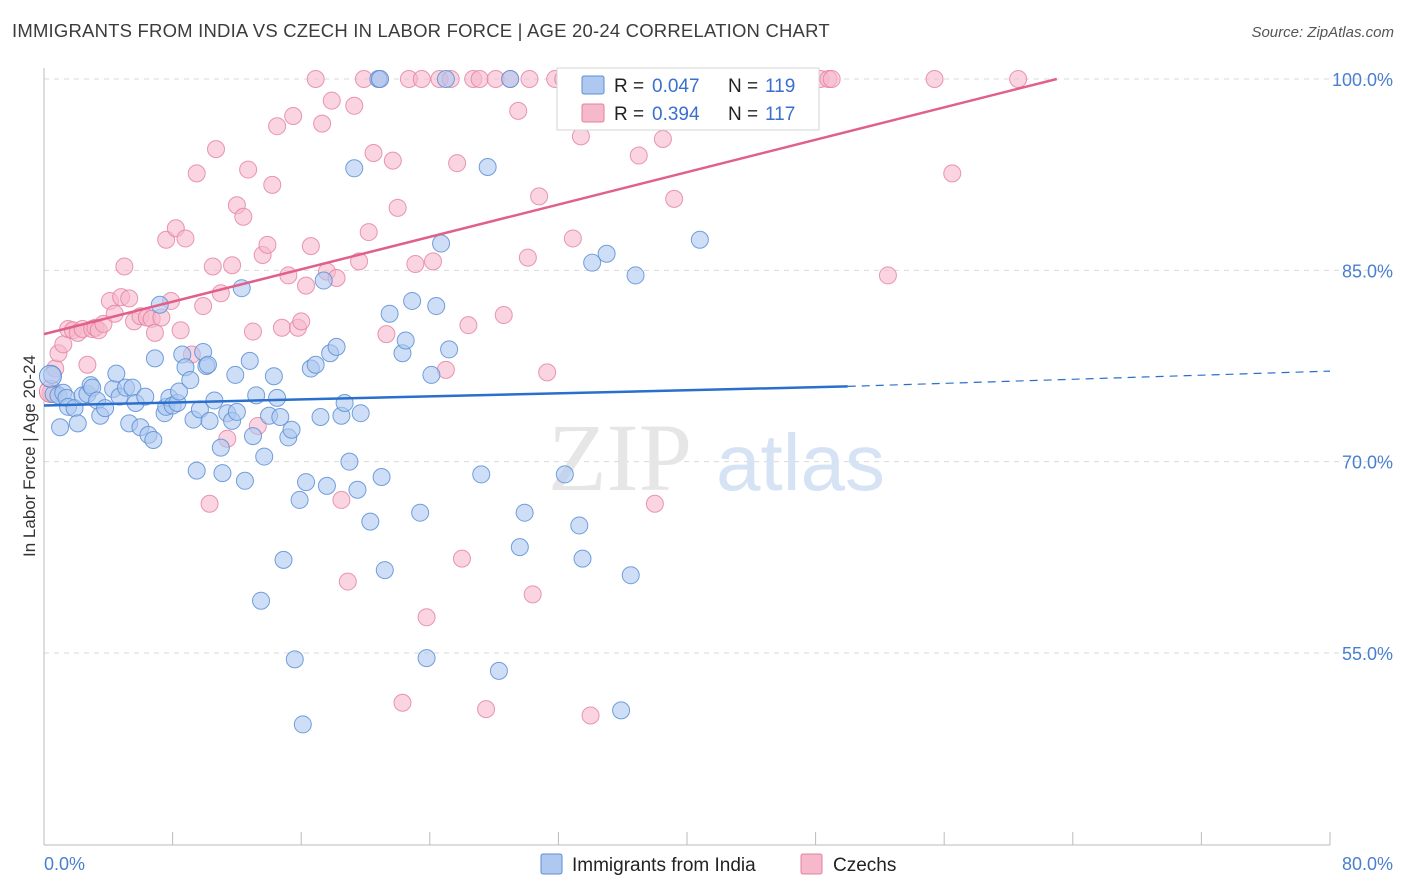 This screenshot has width=1406, height=892. Describe the element at coordinates (593, 85) in the screenshot. I see `legend-swatch-india` at that location.